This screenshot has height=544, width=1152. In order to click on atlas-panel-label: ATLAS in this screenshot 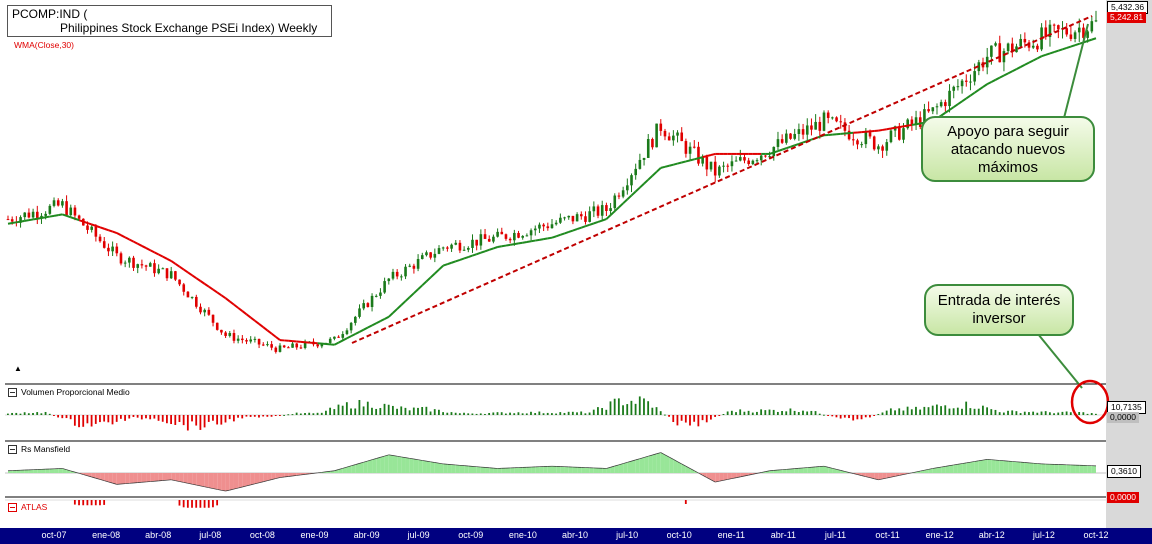, I will do `click(34, 507)`.